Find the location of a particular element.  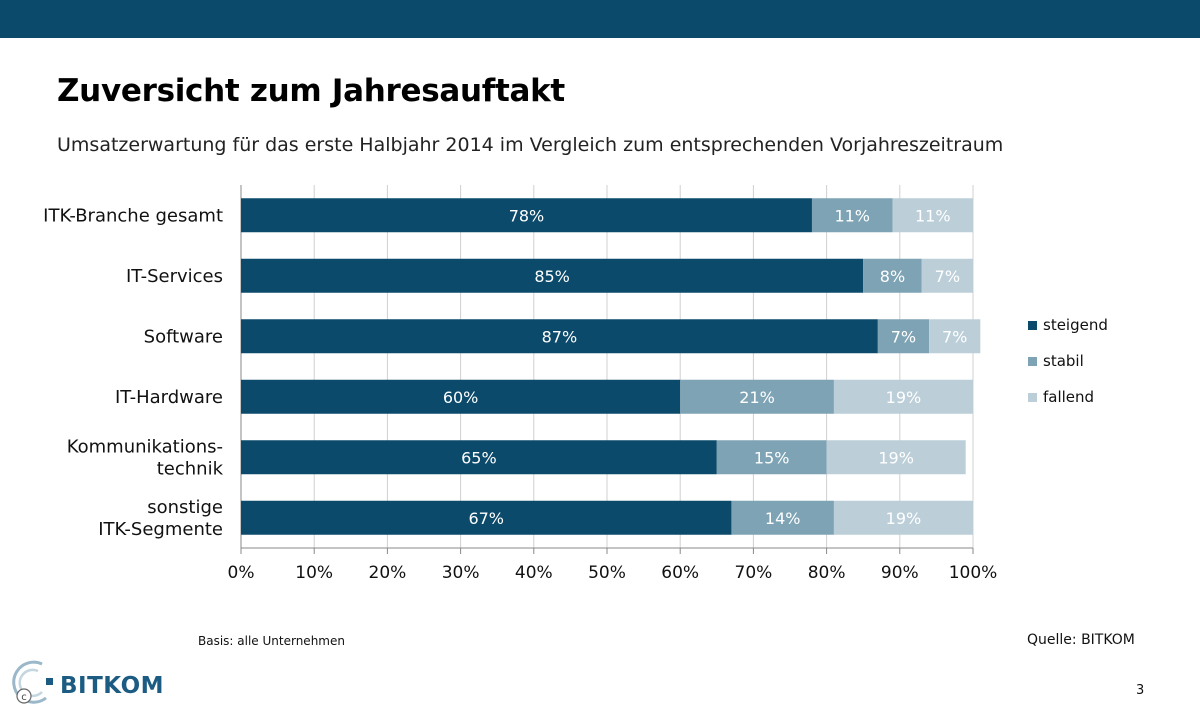

x-tick-label: 30% is located at coordinates (461, 573).